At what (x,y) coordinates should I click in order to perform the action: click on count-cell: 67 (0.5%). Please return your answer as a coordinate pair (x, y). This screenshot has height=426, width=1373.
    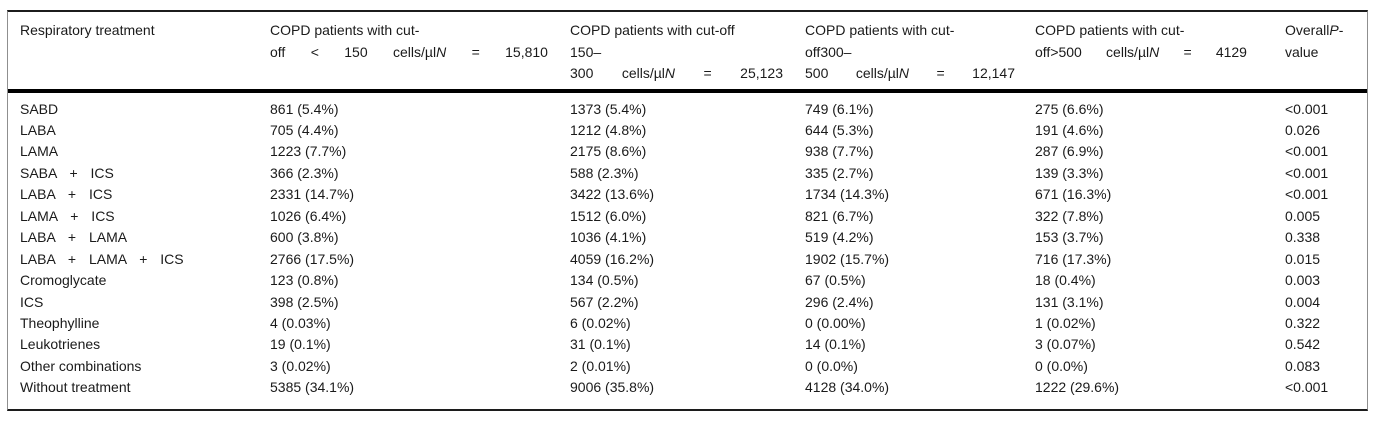
    Looking at the image, I should click on (835, 280).